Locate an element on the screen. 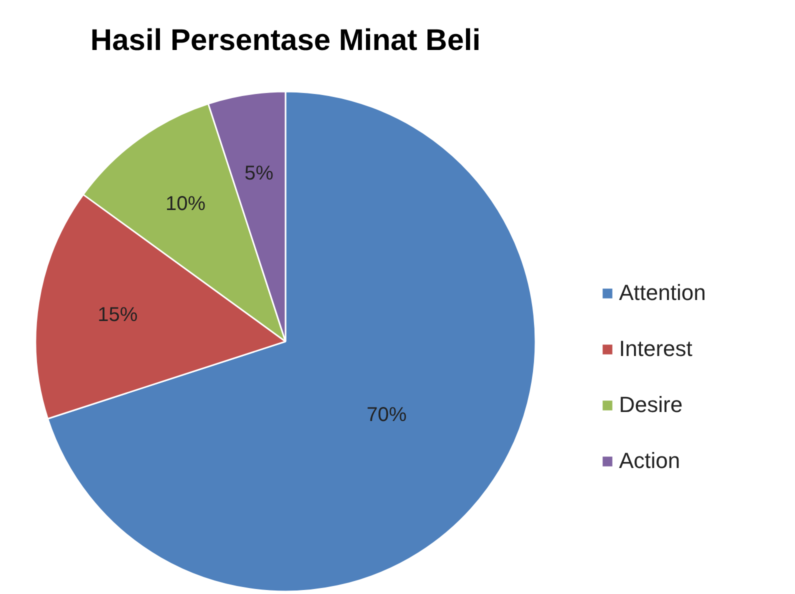 This screenshot has width=795, height=594. legend-label: Interest is located at coordinates (655, 349).